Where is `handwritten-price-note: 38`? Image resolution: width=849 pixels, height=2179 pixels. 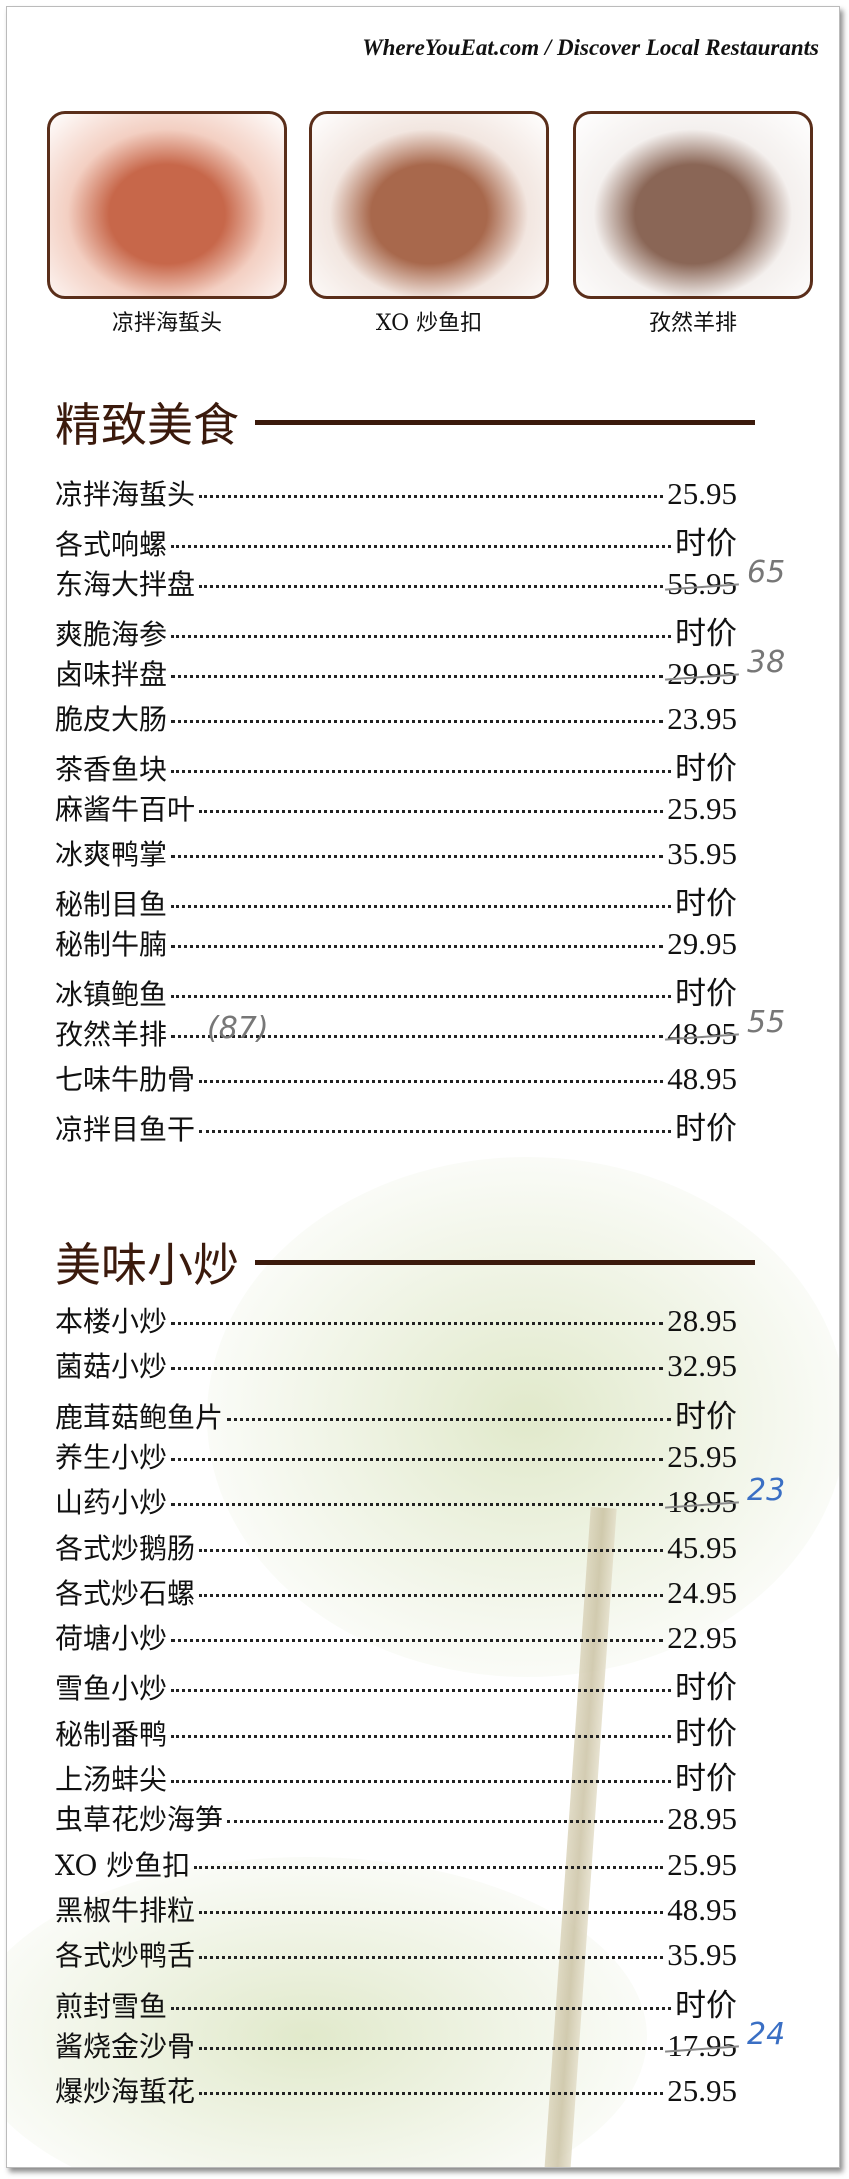
handwritten-price-note: 38 is located at coordinates (766, 662).